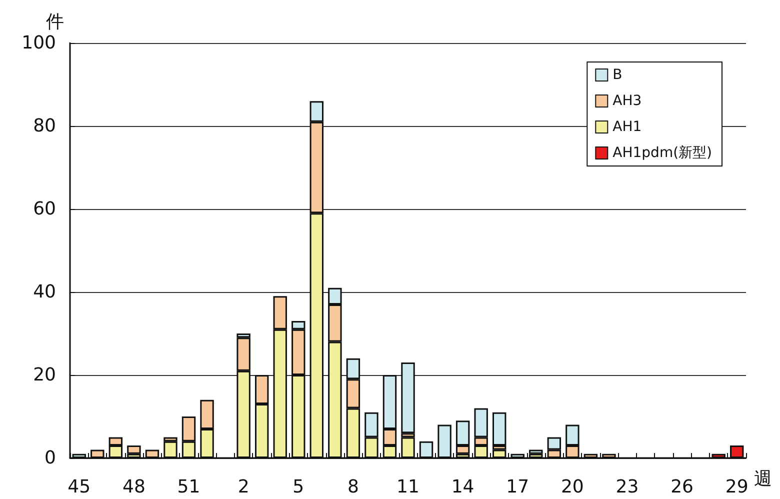 The width and height of the screenshot is (780, 499). What do you see at coordinates (662, 153) in the screenshot?
I see `legend-label: AH1pdm(新型)` at bounding box center [662, 153].